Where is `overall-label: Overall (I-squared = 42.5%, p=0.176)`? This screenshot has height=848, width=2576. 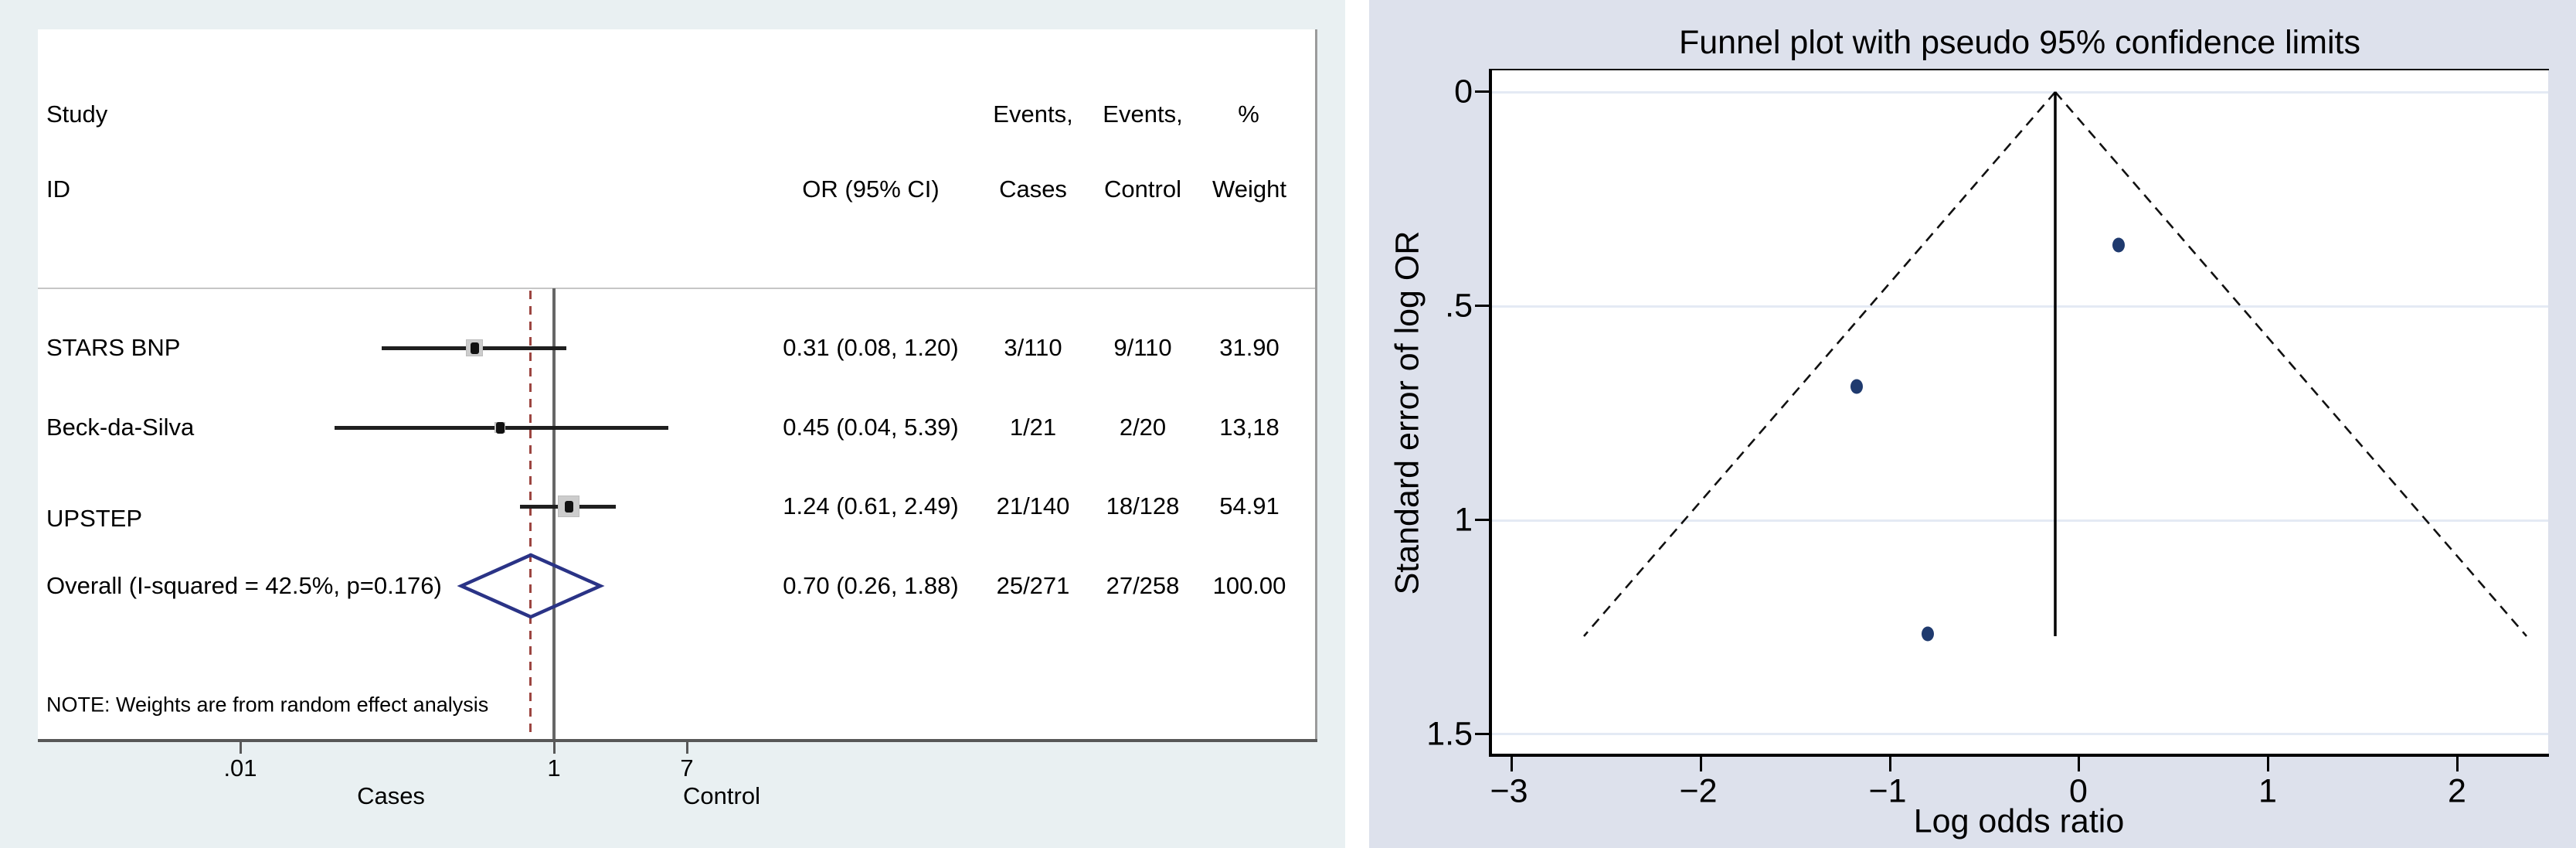
overall-label: Overall (I-squared = 42.5%, p=0.176) is located at coordinates (244, 586).